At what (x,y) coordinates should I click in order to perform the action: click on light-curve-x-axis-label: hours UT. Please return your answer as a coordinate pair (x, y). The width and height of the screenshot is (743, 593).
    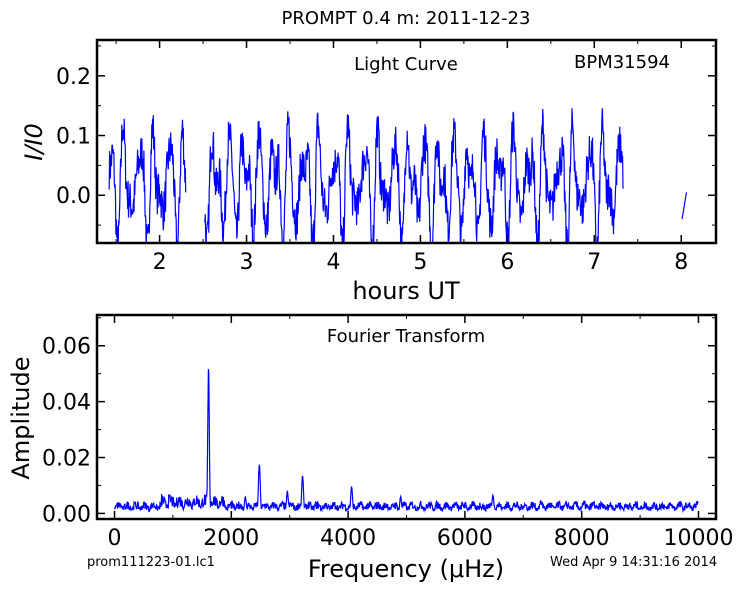
    Looking at the image, I should click on (406, 291).